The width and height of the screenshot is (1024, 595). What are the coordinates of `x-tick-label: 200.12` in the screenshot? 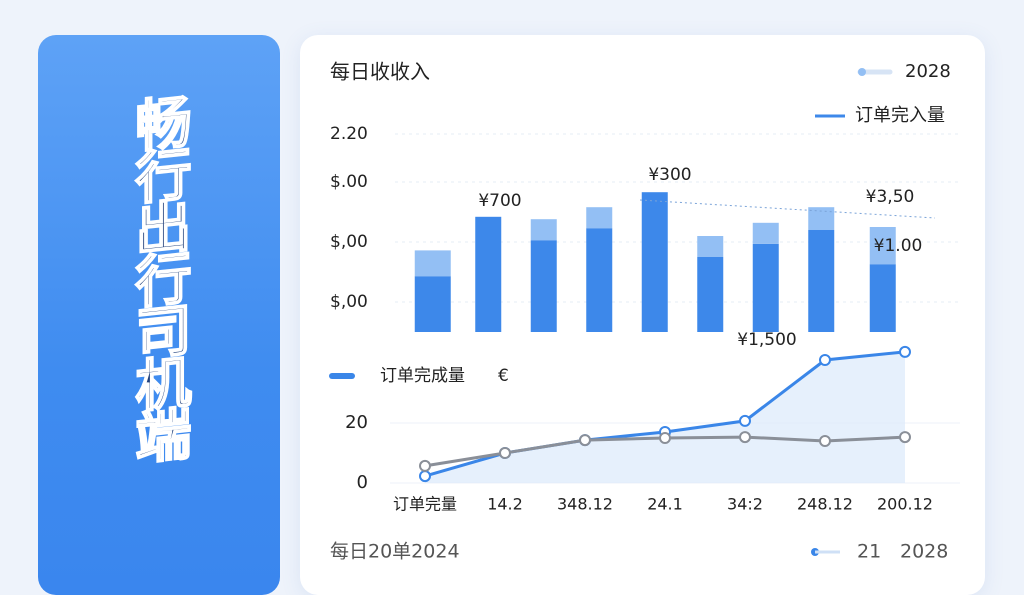 It's located at (905, 504).